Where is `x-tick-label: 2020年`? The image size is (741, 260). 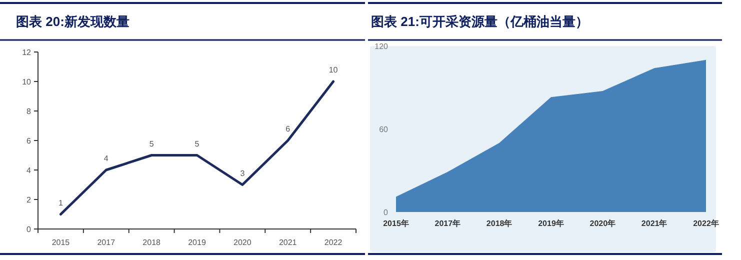
x-tick-label: 2020年 is located at coordinates (603, 223).